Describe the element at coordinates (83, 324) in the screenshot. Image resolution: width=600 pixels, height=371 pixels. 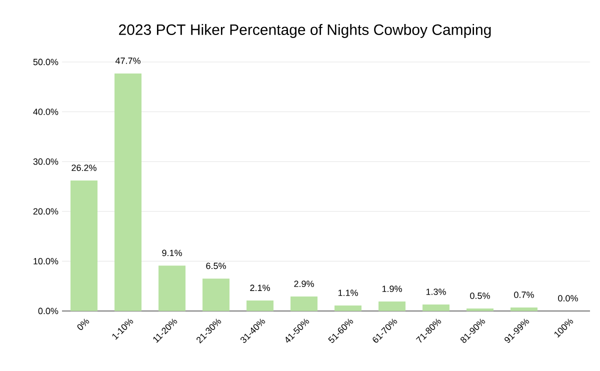
I see `x-tick-label: 0%` at that location.